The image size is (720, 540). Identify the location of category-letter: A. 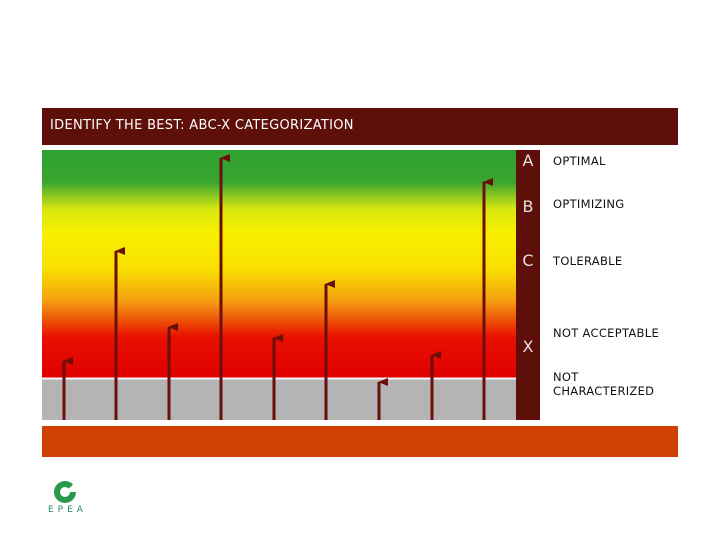
(528, 160).